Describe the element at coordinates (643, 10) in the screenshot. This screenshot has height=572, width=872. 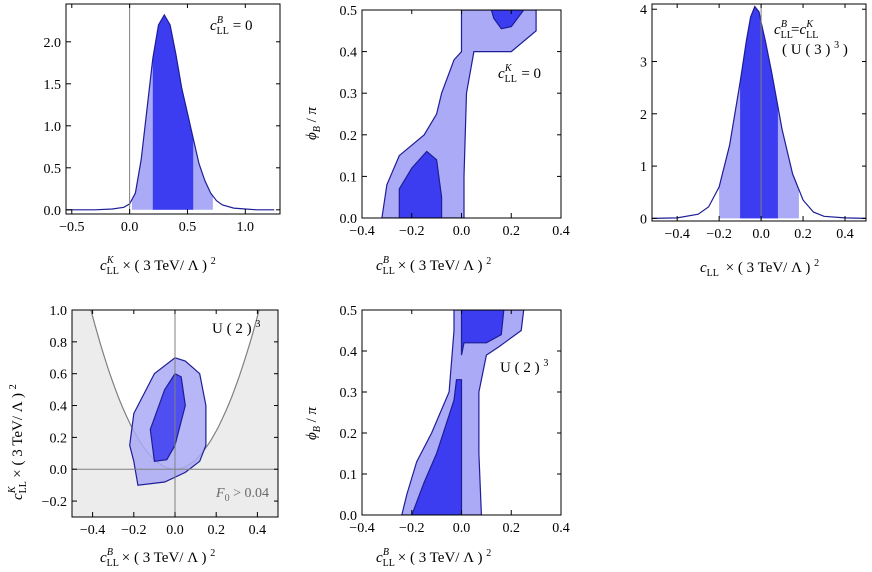
I see `y-tick-label: 4` at that location.